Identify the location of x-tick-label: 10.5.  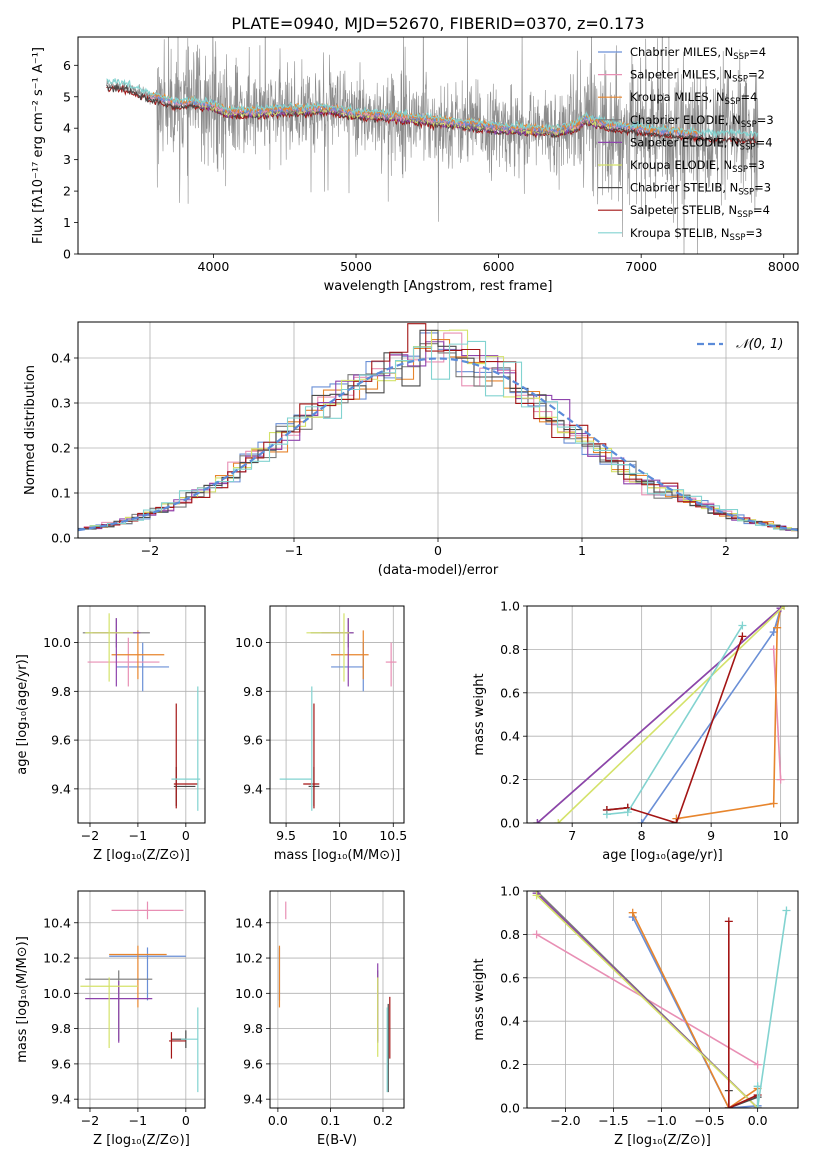
(393, 835).